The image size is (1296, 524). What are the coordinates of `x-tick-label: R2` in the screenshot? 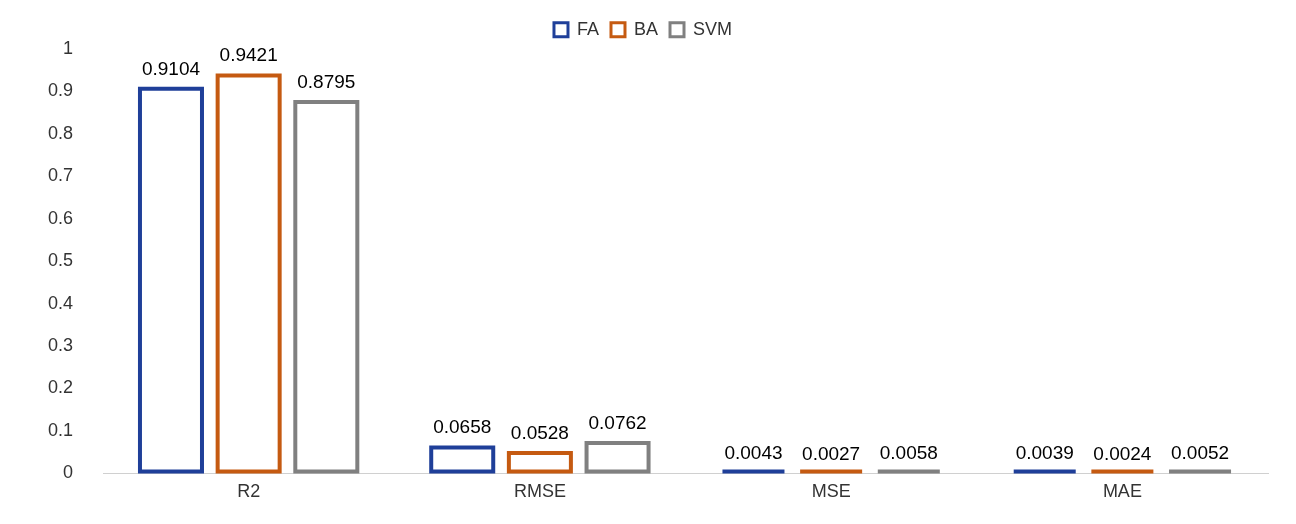 It's located at (249, 491).